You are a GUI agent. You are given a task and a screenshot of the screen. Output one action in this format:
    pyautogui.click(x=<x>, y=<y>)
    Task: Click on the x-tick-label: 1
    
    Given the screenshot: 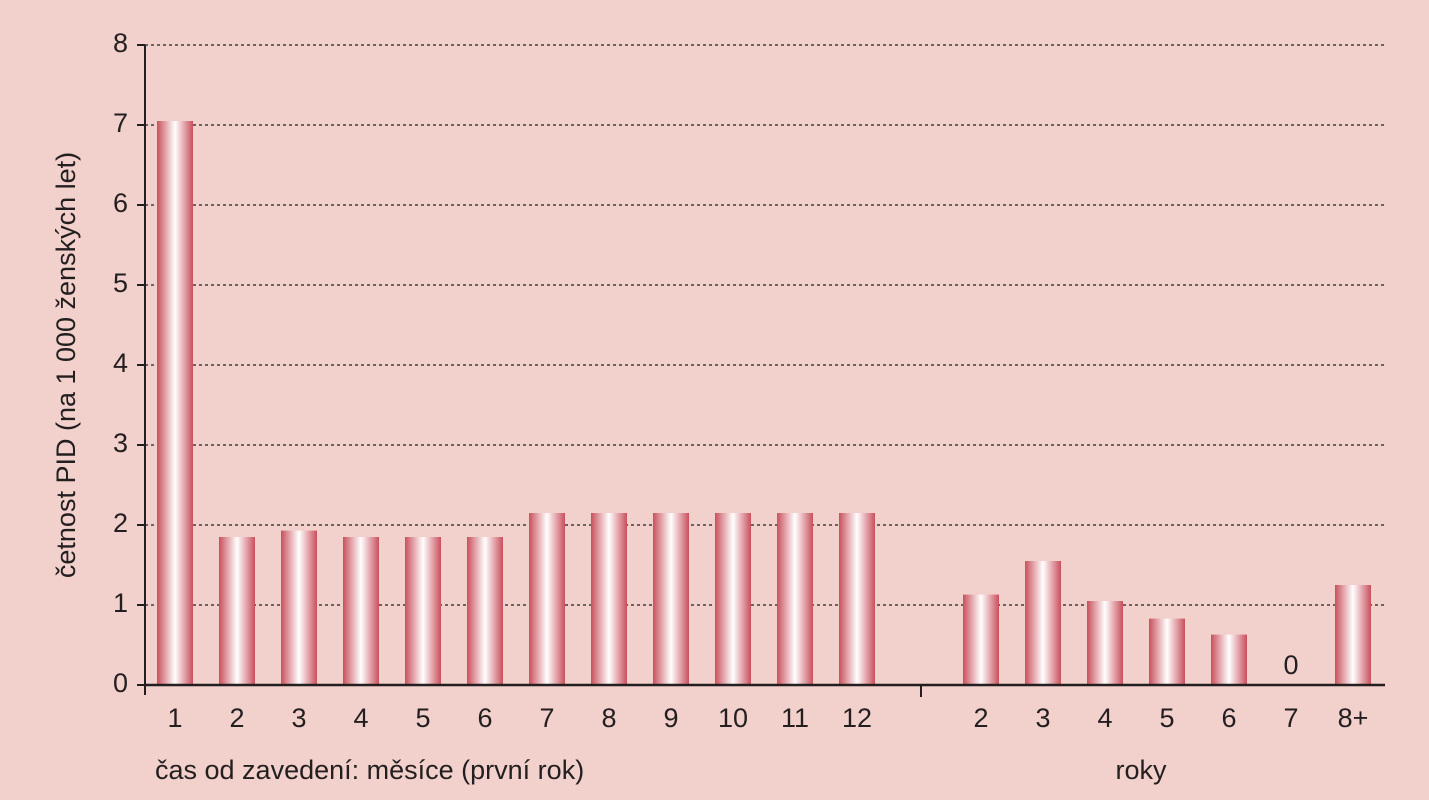 What is the action you would take?
    pyautogui.click(x=174, y=718)
    